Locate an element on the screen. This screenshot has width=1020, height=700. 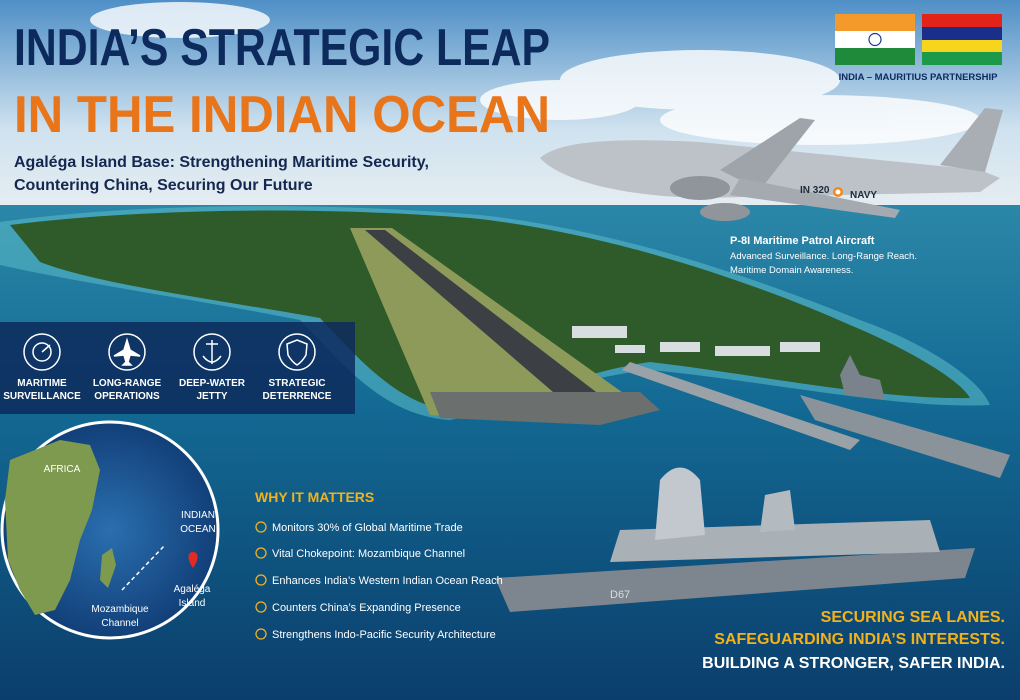
aircraft-marking: IN 320 is located at coordinates (815, 190).